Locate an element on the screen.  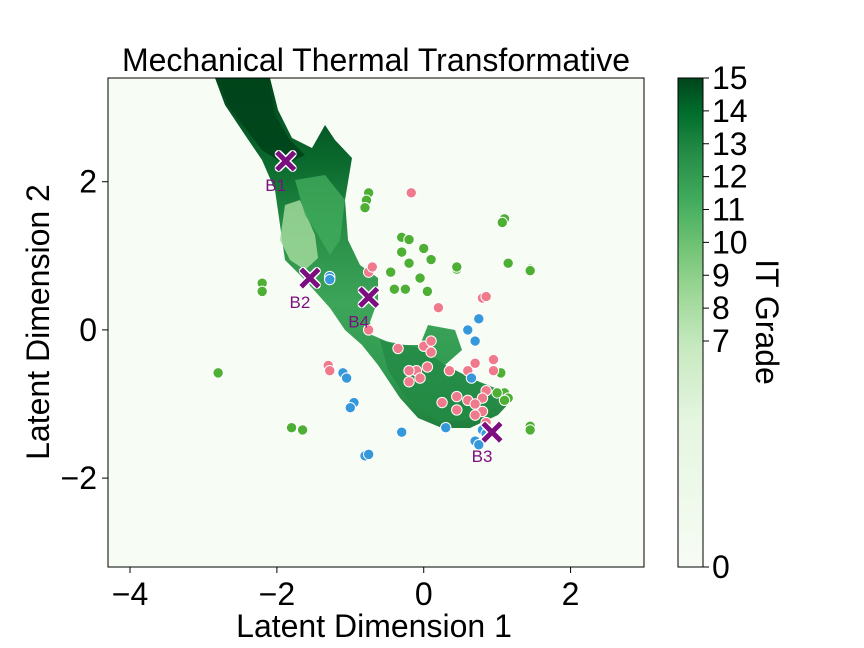
y-tick-label: 0 is located at coordinates (88, 330).